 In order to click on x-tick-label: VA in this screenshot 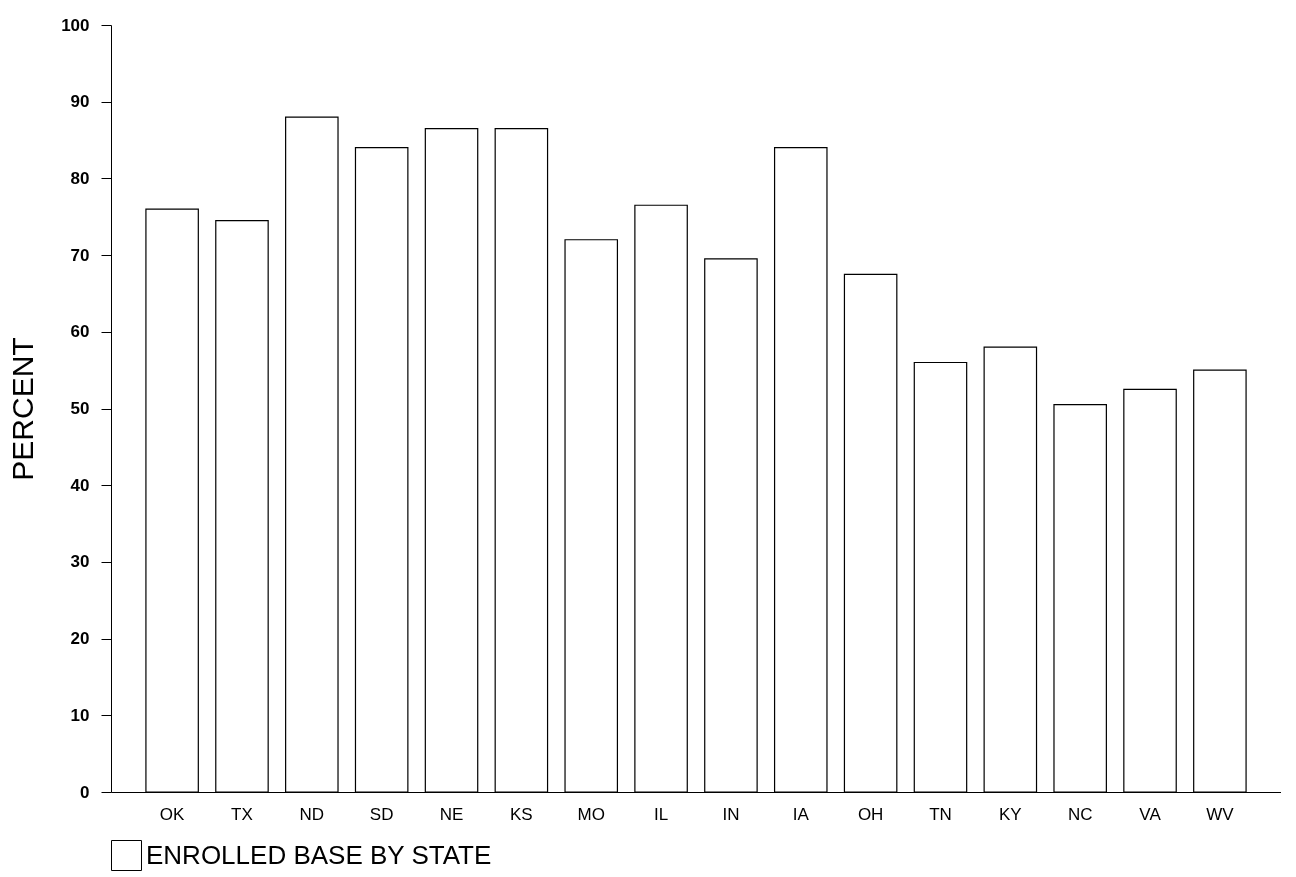, I will do `click(1150, 814)`.